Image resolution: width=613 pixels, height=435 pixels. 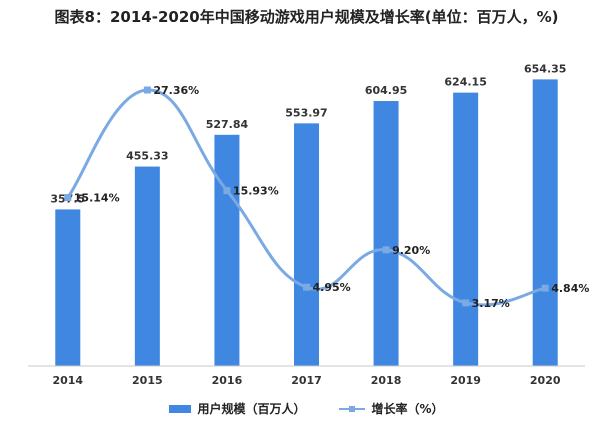 What do you see at coordinates (147, 266) in the screenshot?
I see `bar-2015` at bounding box center [147, 266].